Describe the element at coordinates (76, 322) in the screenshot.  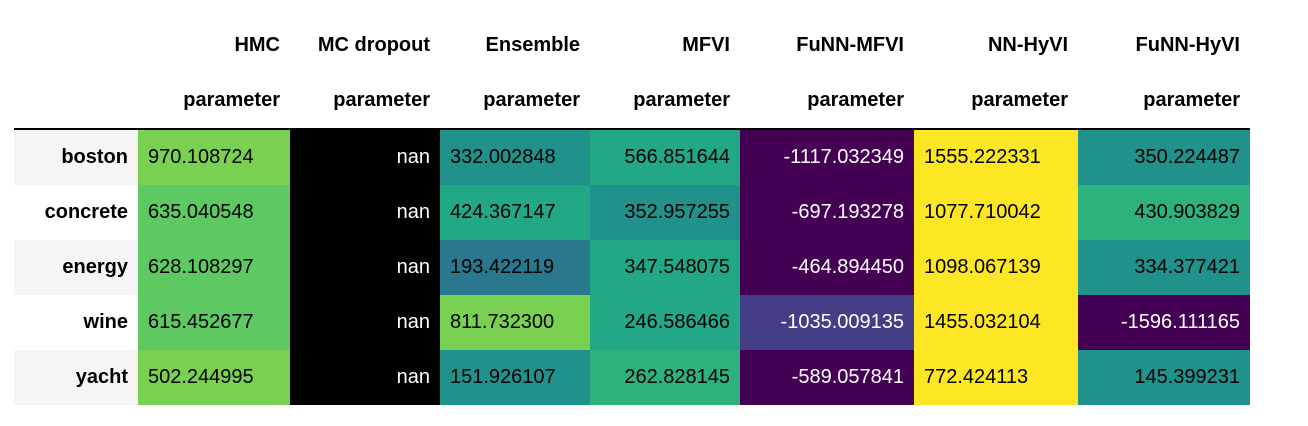
I see `row-label: wine` at that location.